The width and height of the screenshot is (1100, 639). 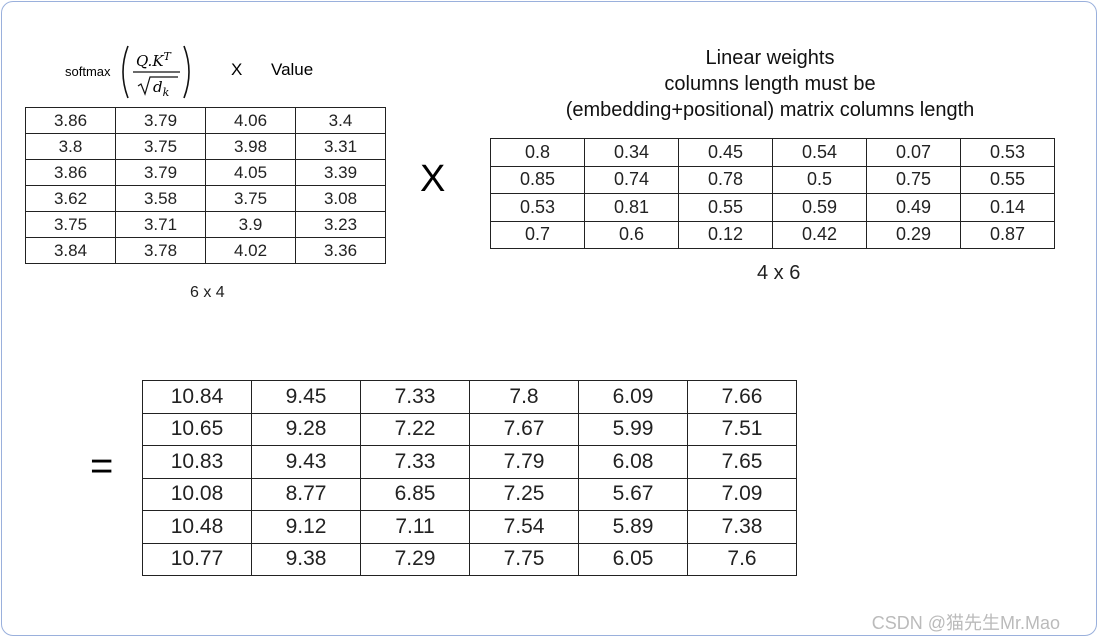 I want to click on cell: 0.12, so click(x=725, y=234).